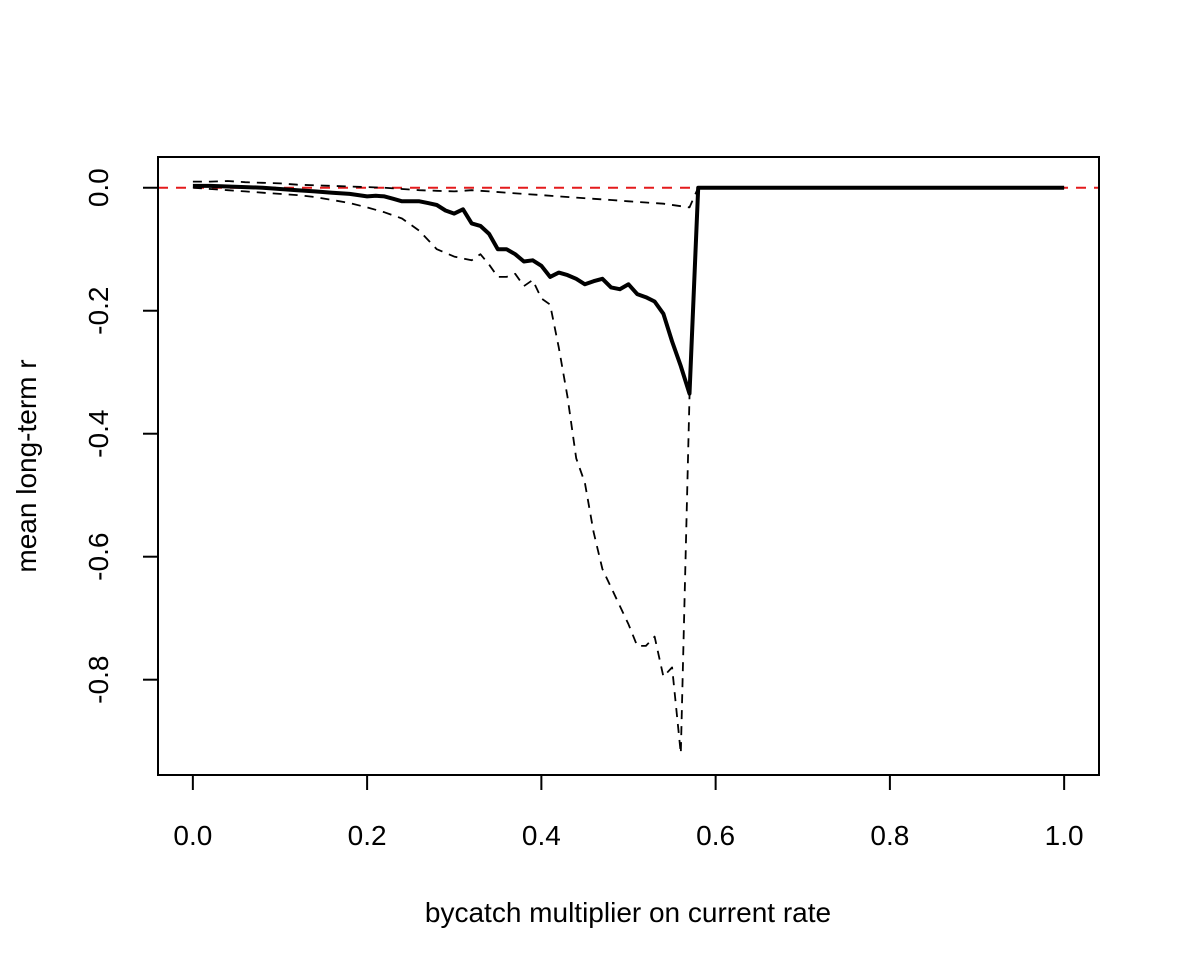  I want to click on y-axis-title: mean long-term r, so click(26, 465).